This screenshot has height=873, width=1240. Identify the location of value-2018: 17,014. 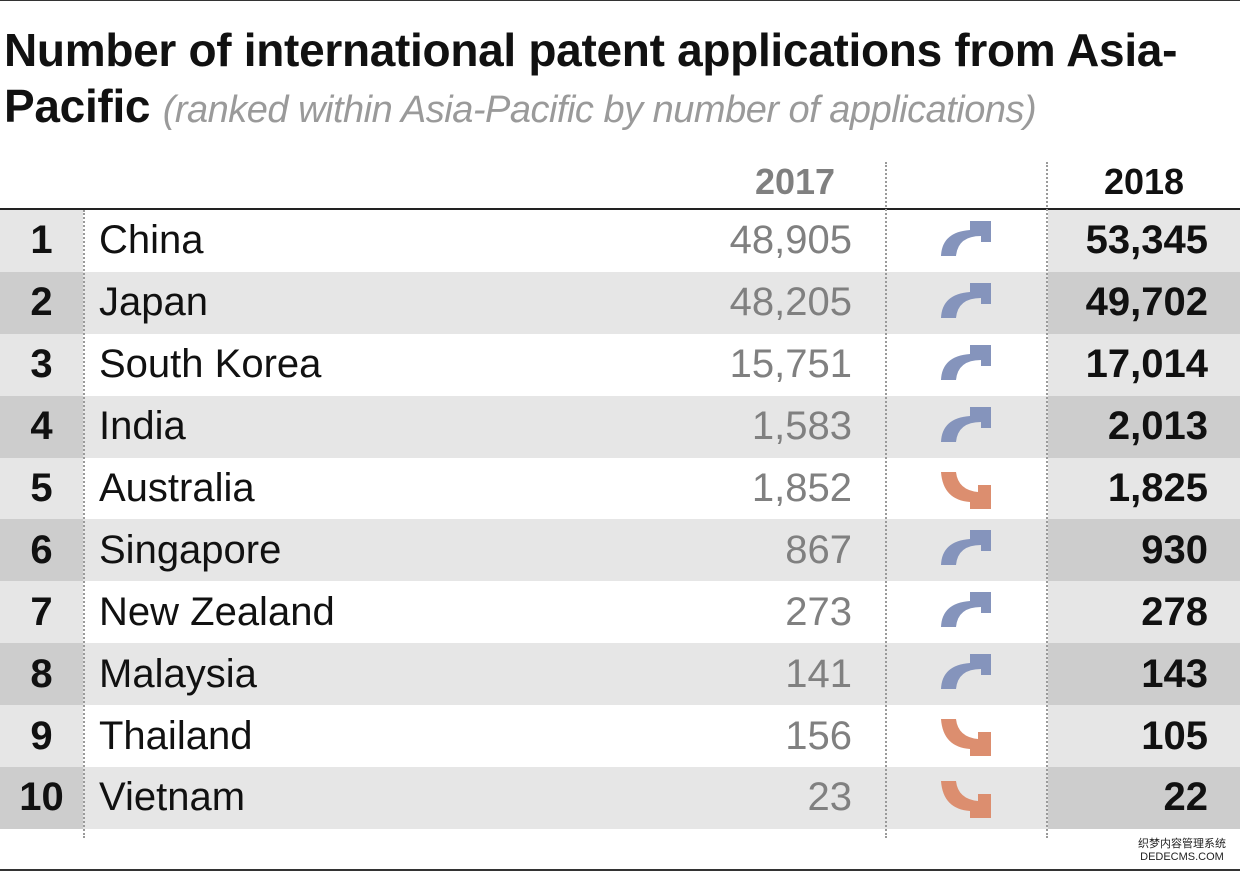
(1146, 364).